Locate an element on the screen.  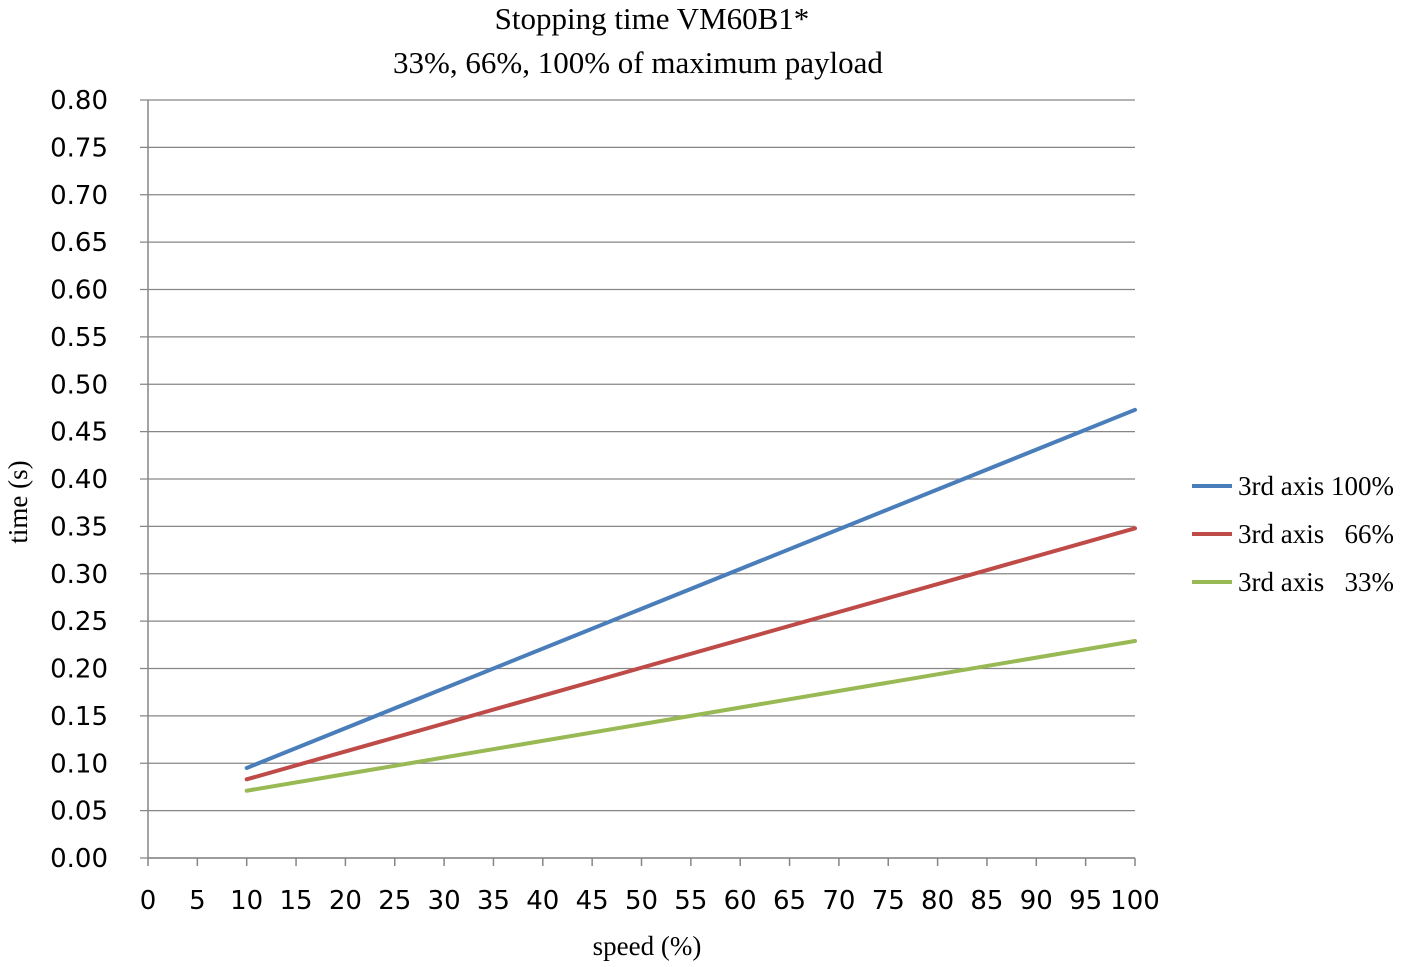
x-tick-label-8: 40 is located at coordinates (542, 901).